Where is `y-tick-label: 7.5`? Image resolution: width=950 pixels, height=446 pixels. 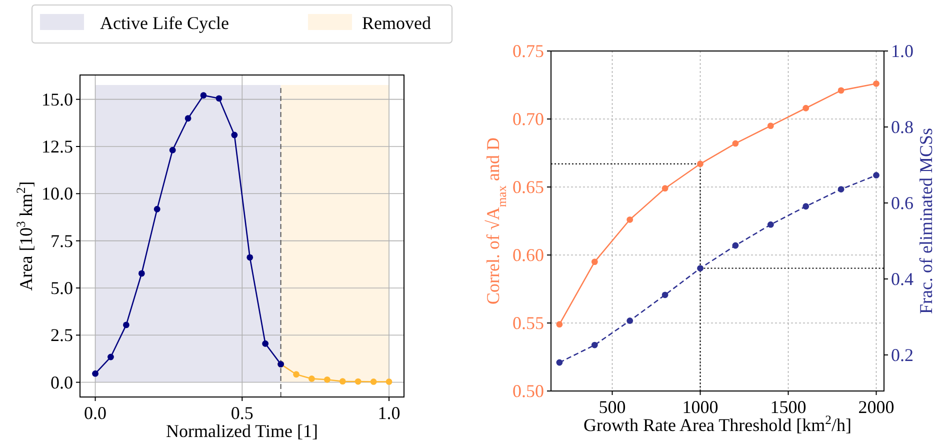 y-tick-label: 7.5 is located at coordinates (61, 240).